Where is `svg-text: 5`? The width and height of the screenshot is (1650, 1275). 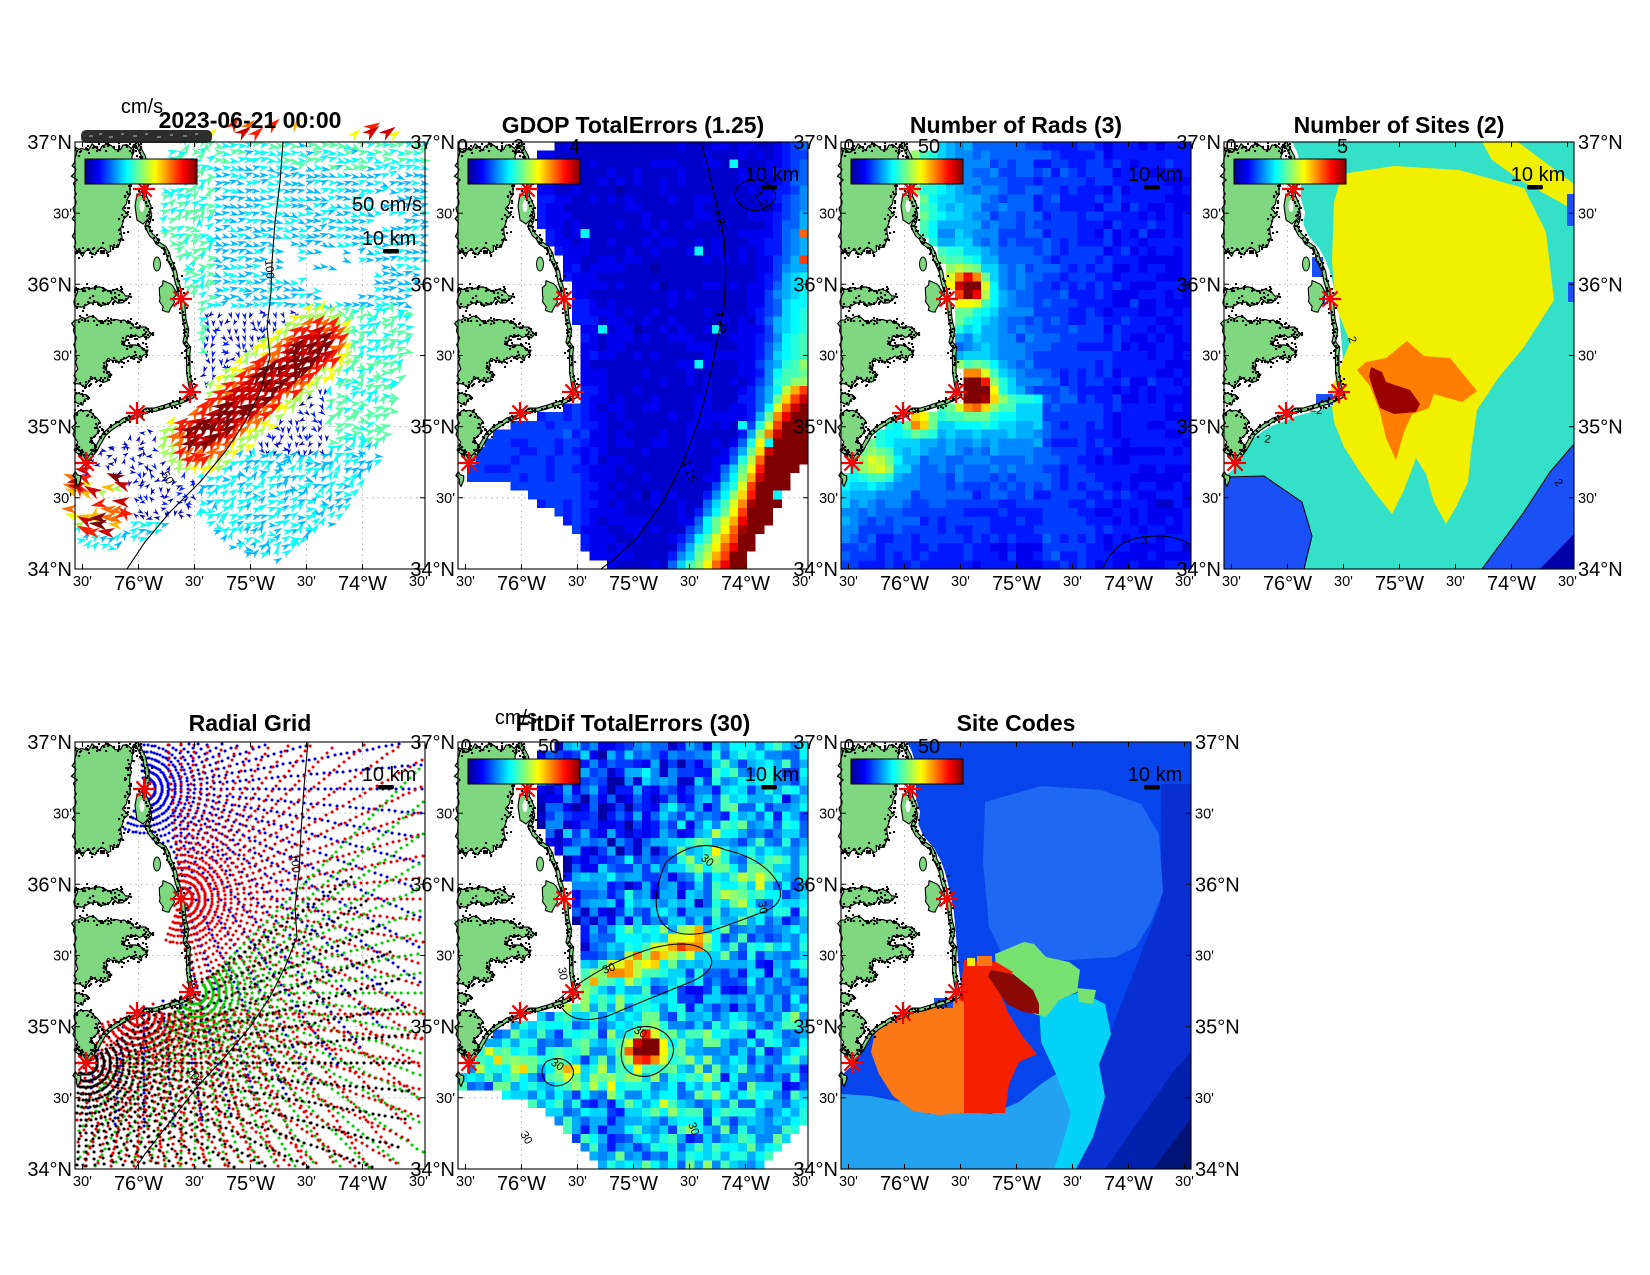 svg-text: 5 is located at coordinates (1342, 147).